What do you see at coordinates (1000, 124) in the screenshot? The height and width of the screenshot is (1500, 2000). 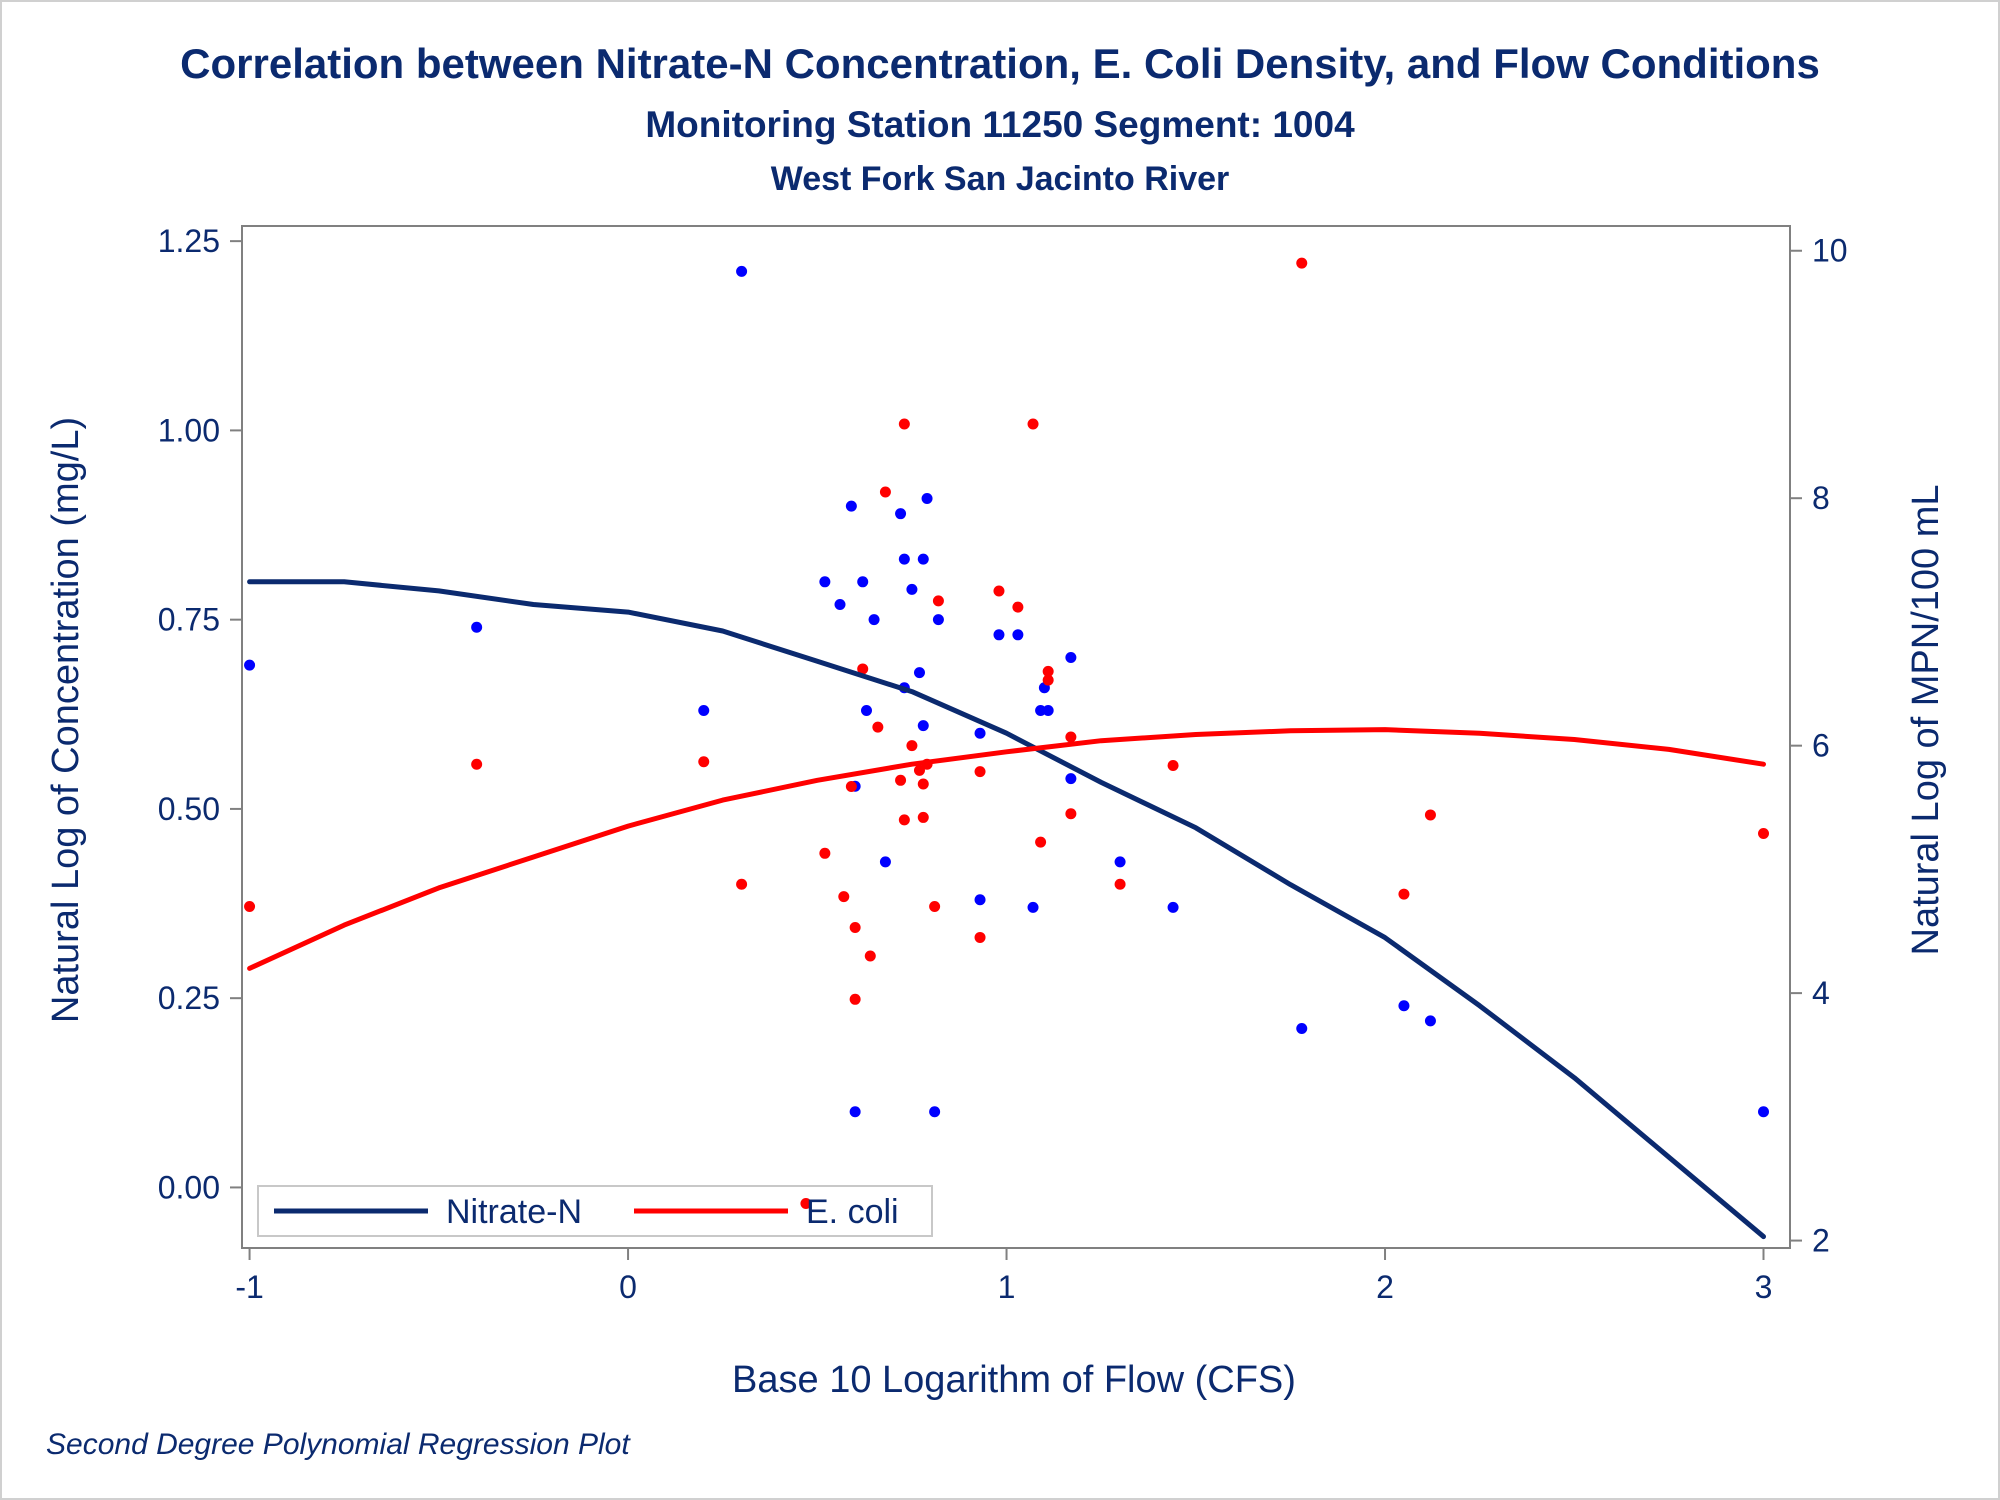 I see `chart-subtitle: Monitoring Station 11250 Segment: 1004` at bounding box center [1000, 124].